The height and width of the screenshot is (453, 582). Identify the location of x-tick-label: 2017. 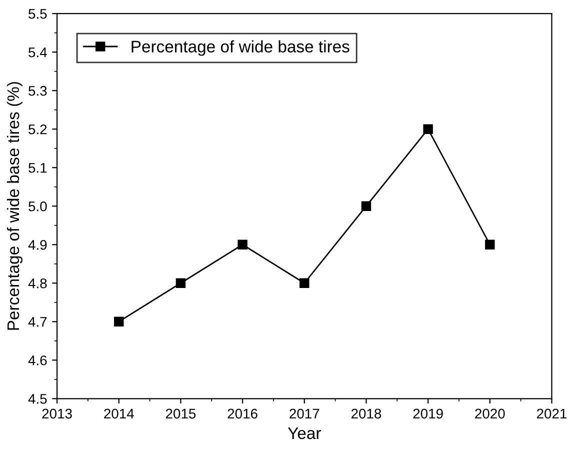
(305, 413).